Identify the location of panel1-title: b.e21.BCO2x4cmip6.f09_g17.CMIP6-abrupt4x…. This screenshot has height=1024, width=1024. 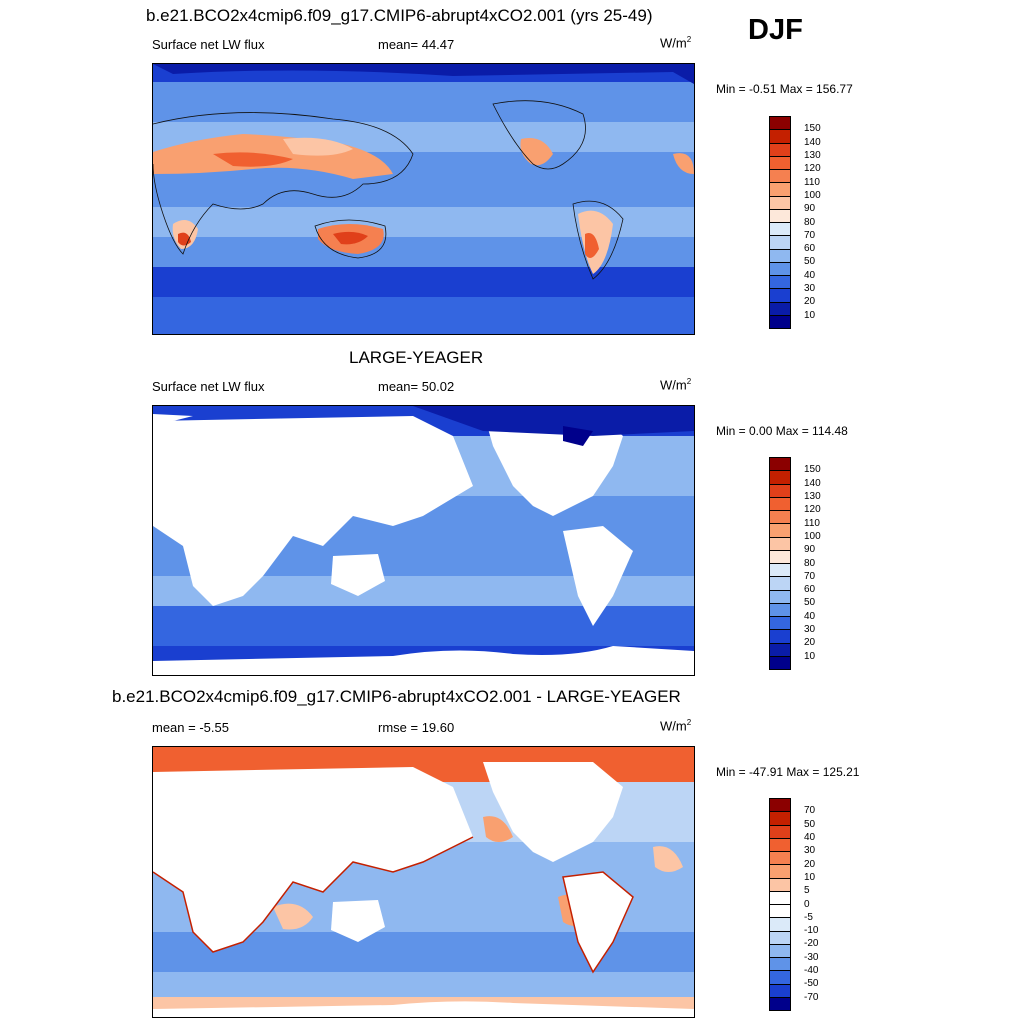
(399, 15).